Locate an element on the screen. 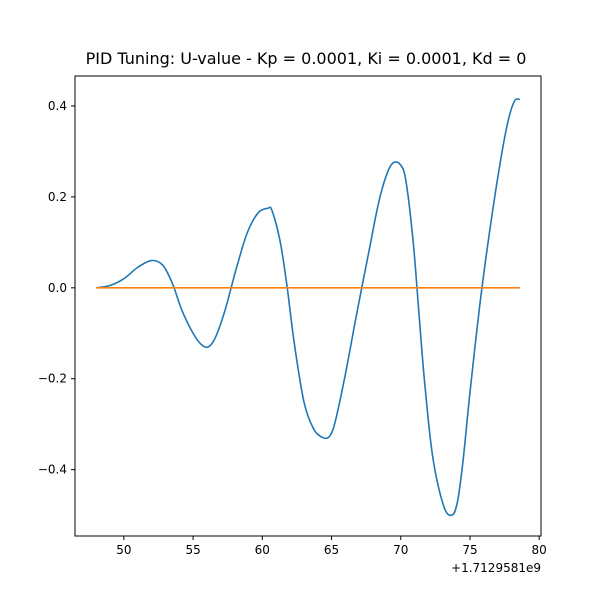 The image size is (600, 600). y-tick-label: 0.2 is located at coordinates (57, 197).